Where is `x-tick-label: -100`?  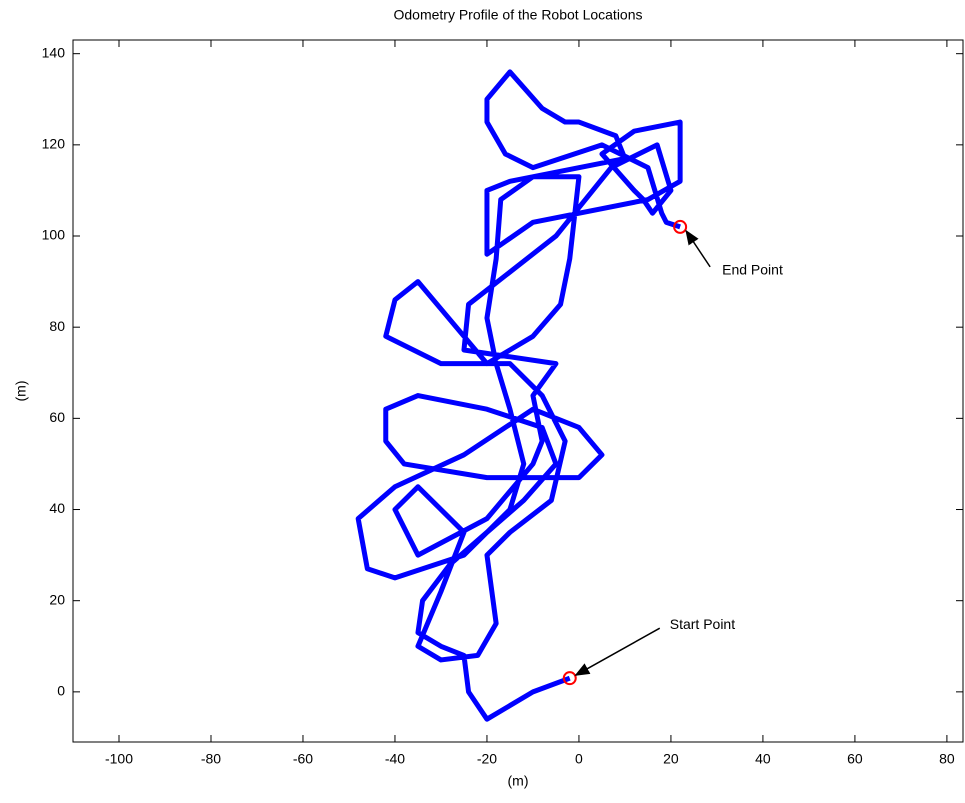
x-tick-label: -100 is located at coordinates (119, 759).